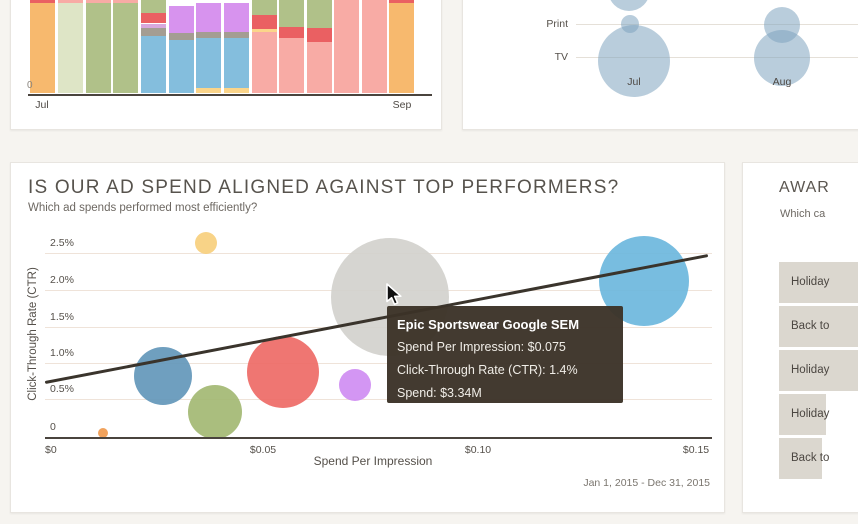 The height and width of the screenshot is (524, 858). I want to click on y-tick-label: 2.5%, so click(62, 243).